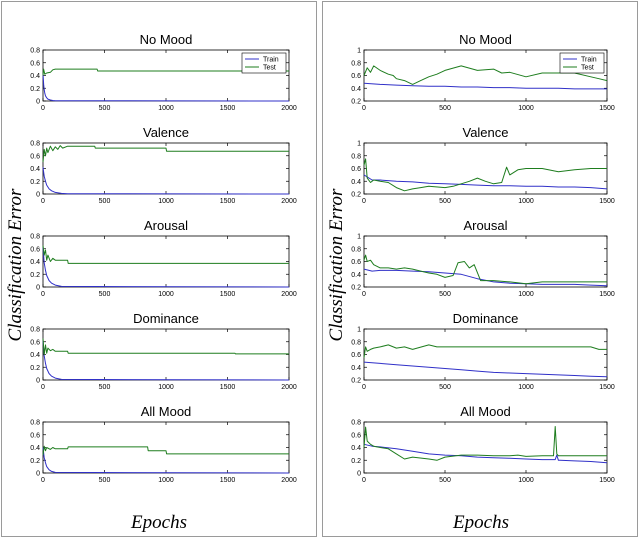  I want to click on chart-8-x-tick-label: 0, so click(364, 387).